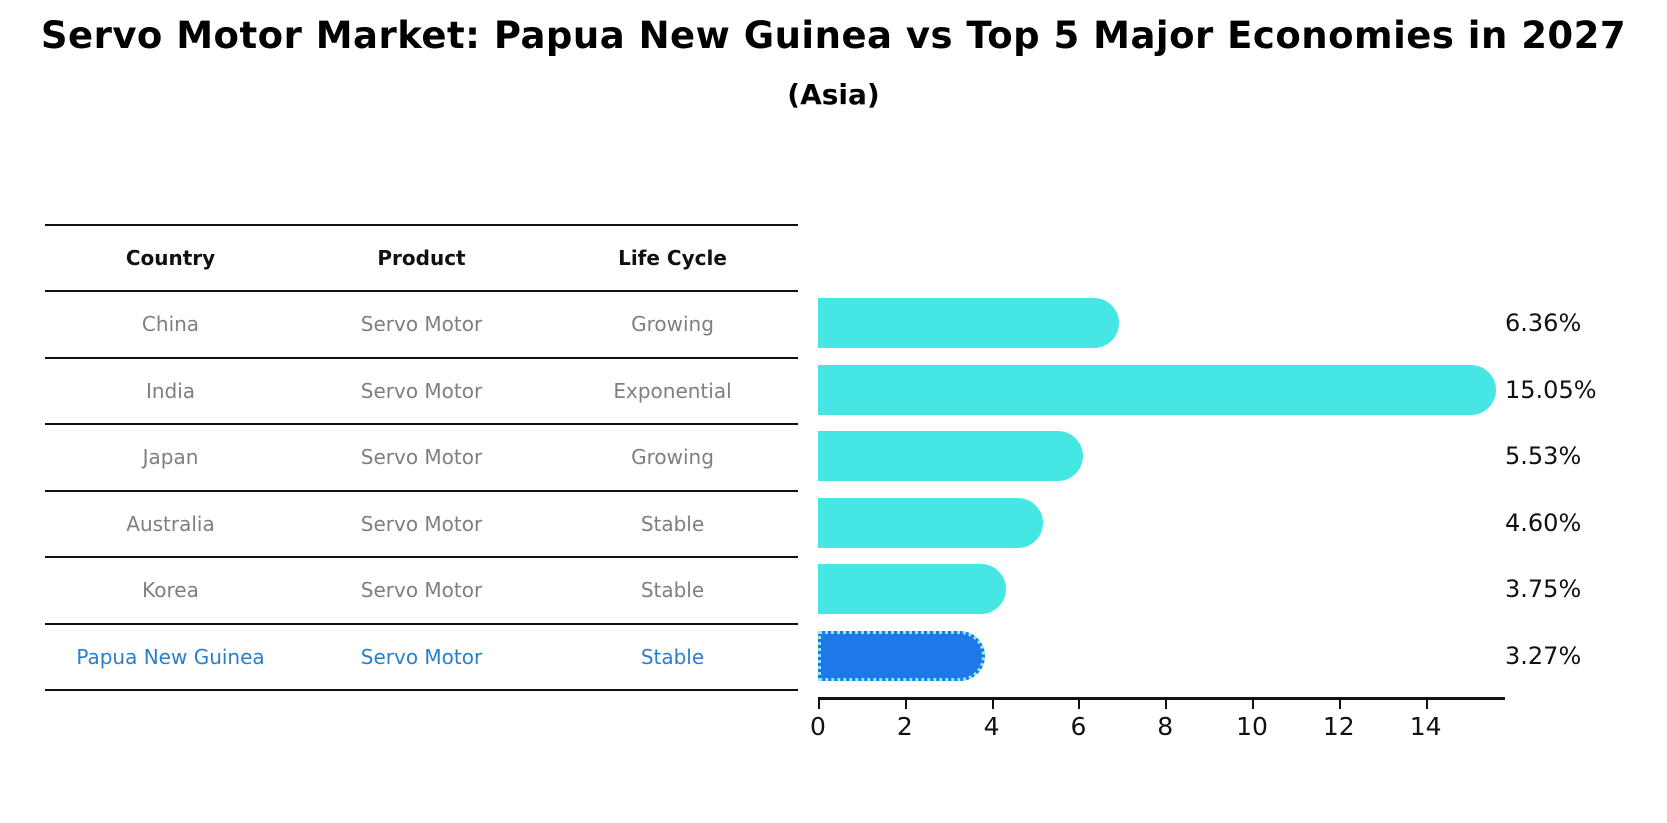 The height and width of the screenshot is (823, 1667). What do you see at coordinates (1543, 655) in the screenshot?
I see `bar-value-label: 3.27%` at bounding box center [1543, 655].